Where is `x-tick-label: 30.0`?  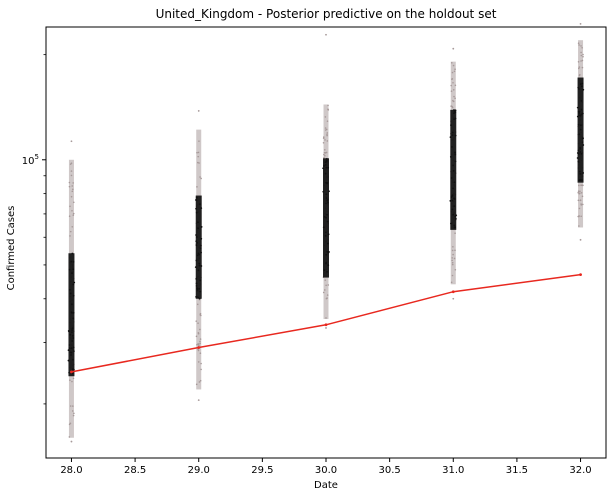
x-tick-label: 30.0 is located at coordinates (326, 470).